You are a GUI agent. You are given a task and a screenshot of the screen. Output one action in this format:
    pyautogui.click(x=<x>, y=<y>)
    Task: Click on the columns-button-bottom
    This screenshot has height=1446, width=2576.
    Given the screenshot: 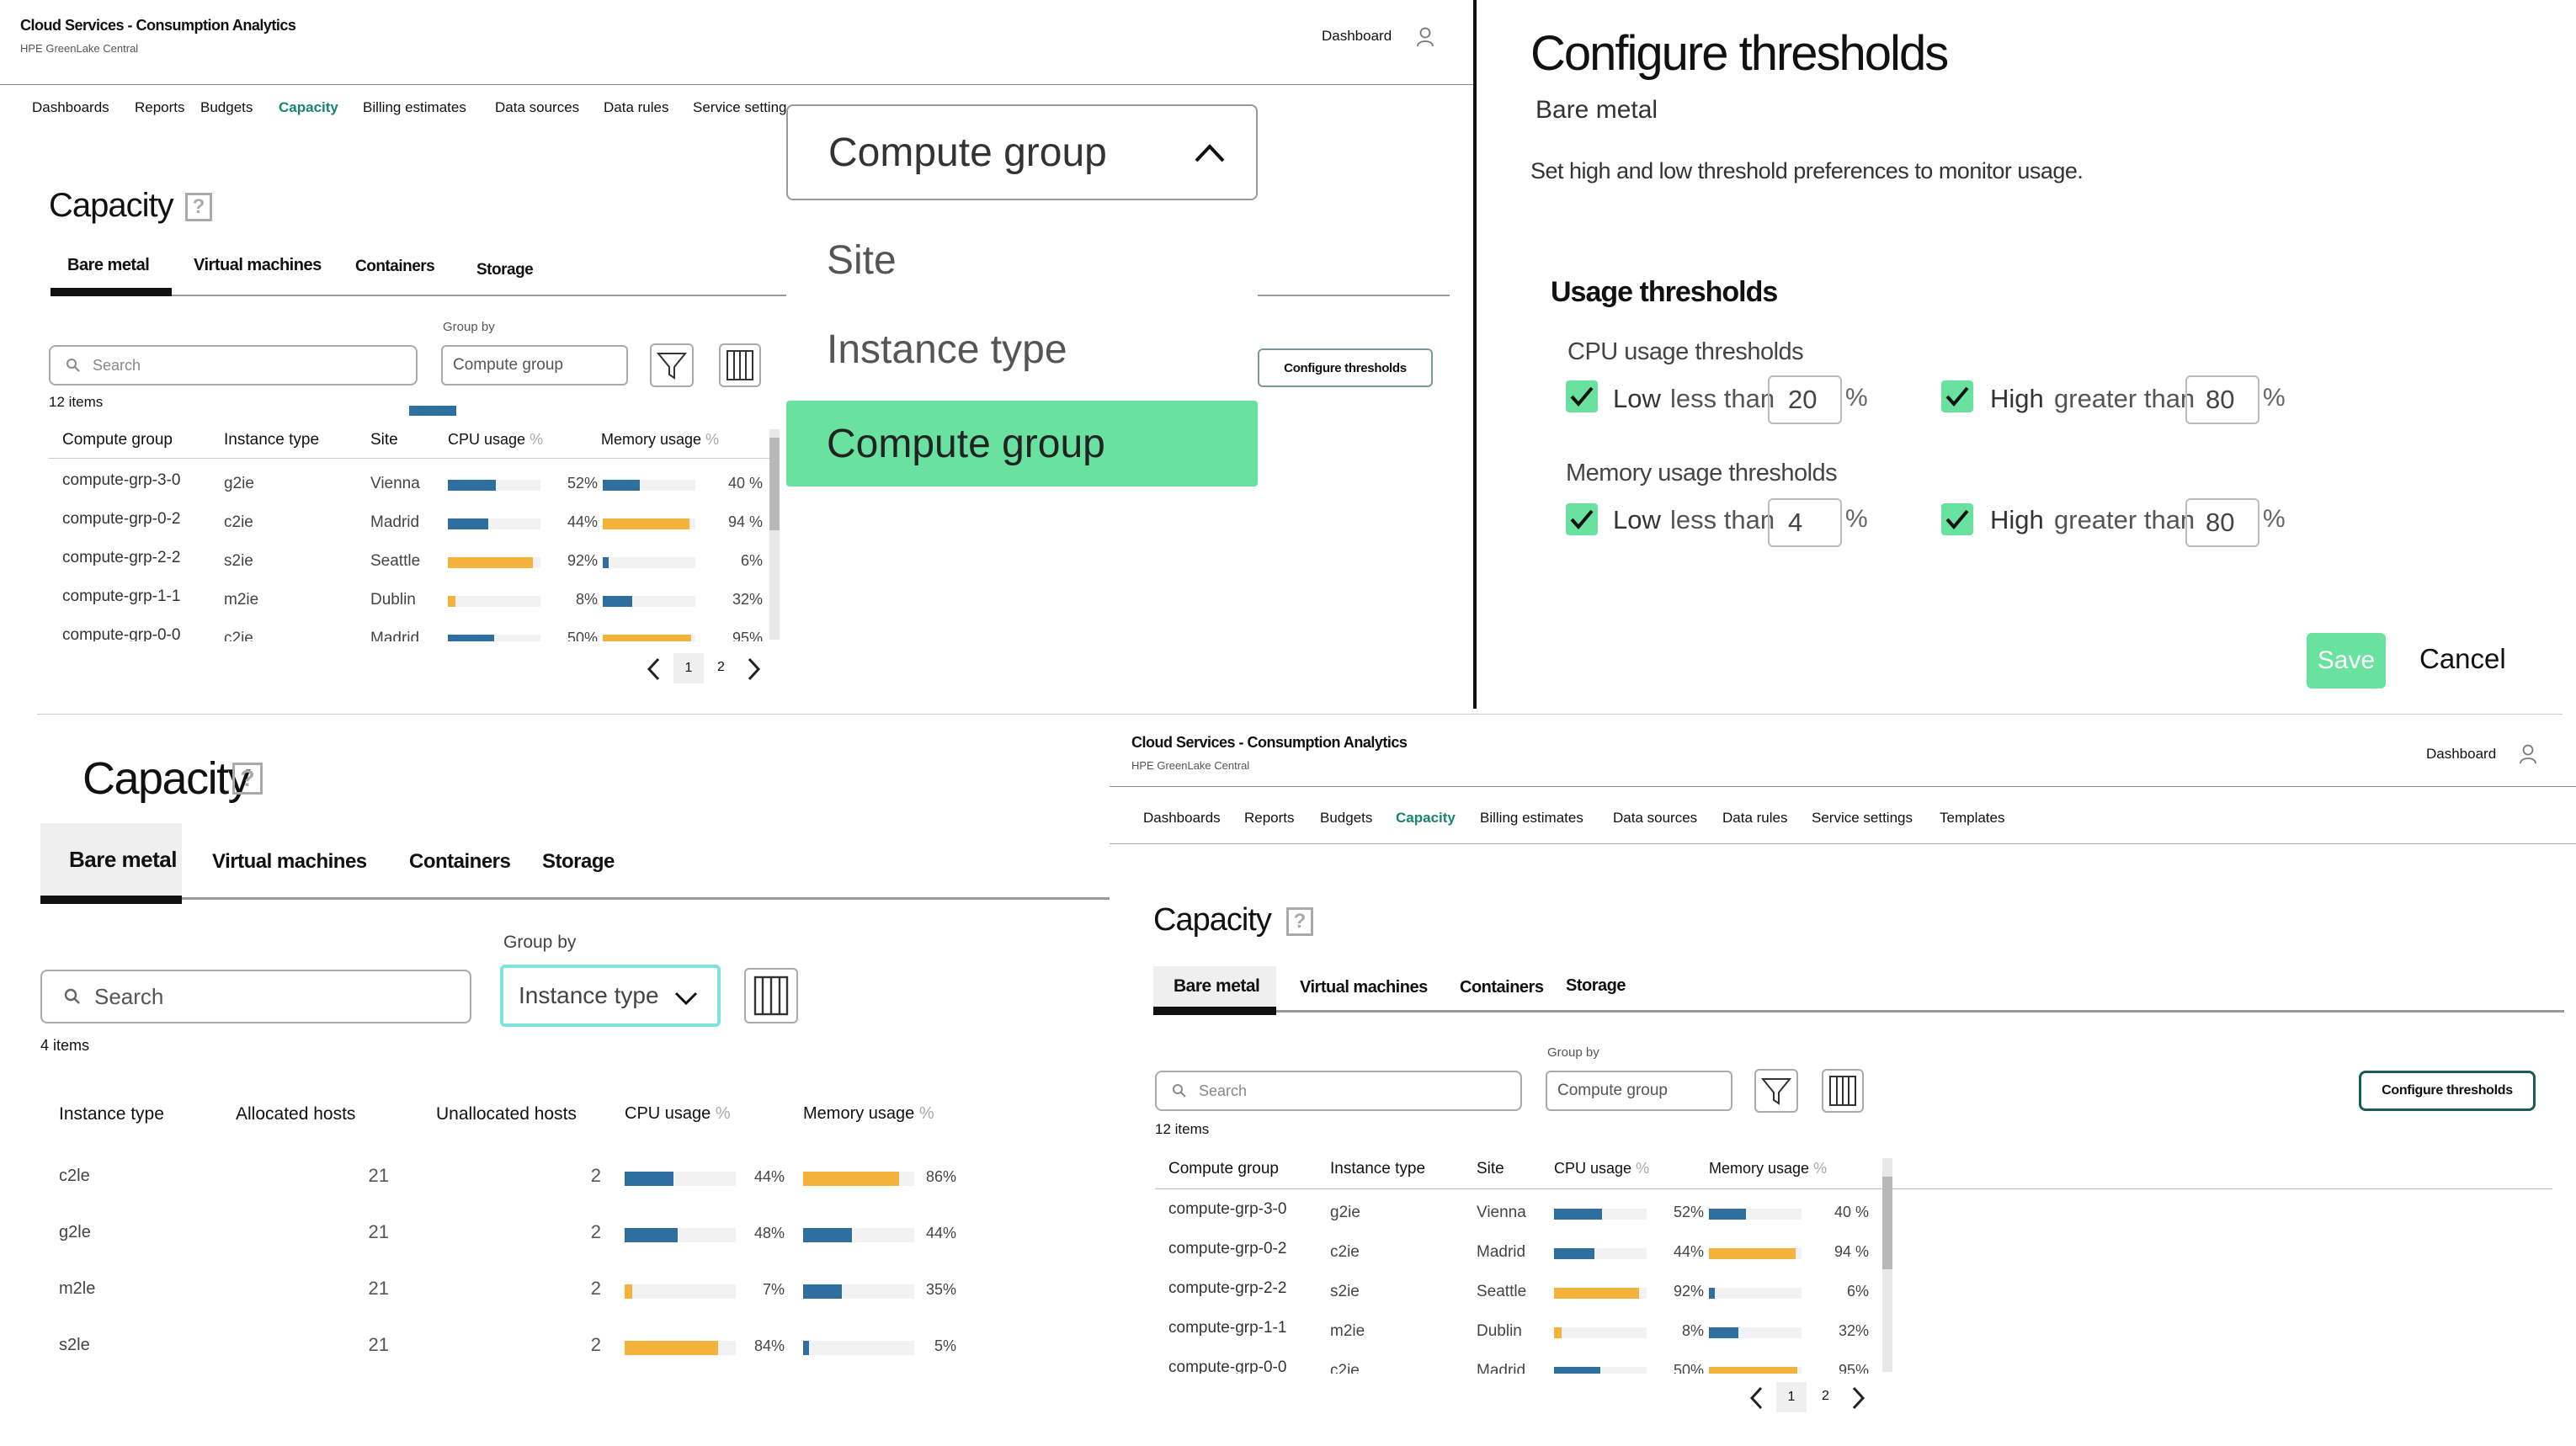 What is the action you would take?
    pyautogui.click(x=1843, y=1091)
    